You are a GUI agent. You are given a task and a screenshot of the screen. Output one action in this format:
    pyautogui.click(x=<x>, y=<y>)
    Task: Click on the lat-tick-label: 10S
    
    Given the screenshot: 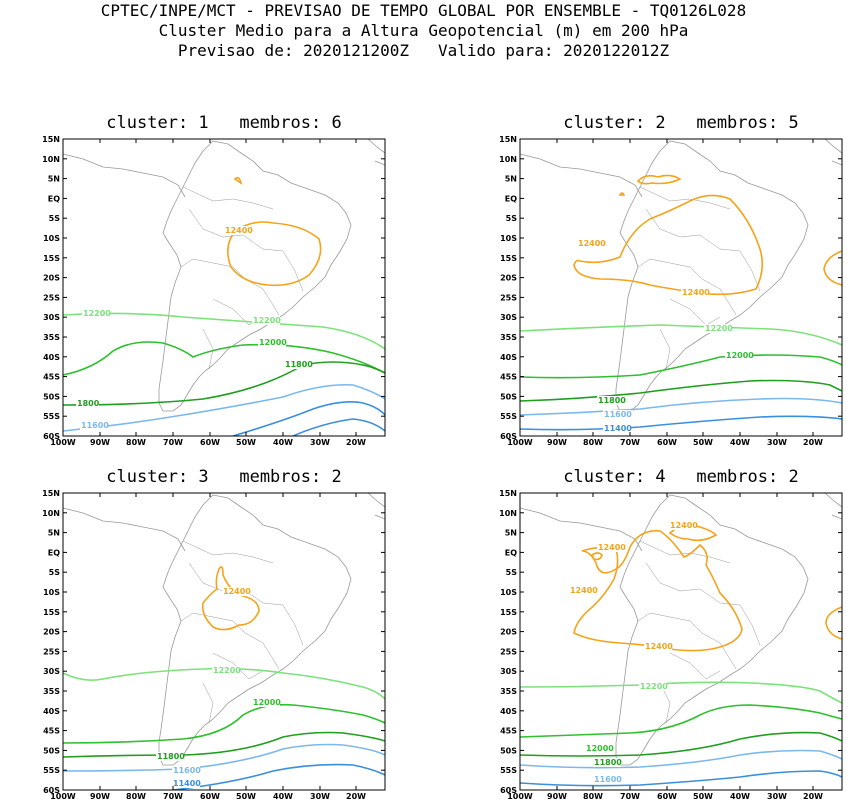 What is the action you would take?
    pyautogui.click(x=51, y=238)
    